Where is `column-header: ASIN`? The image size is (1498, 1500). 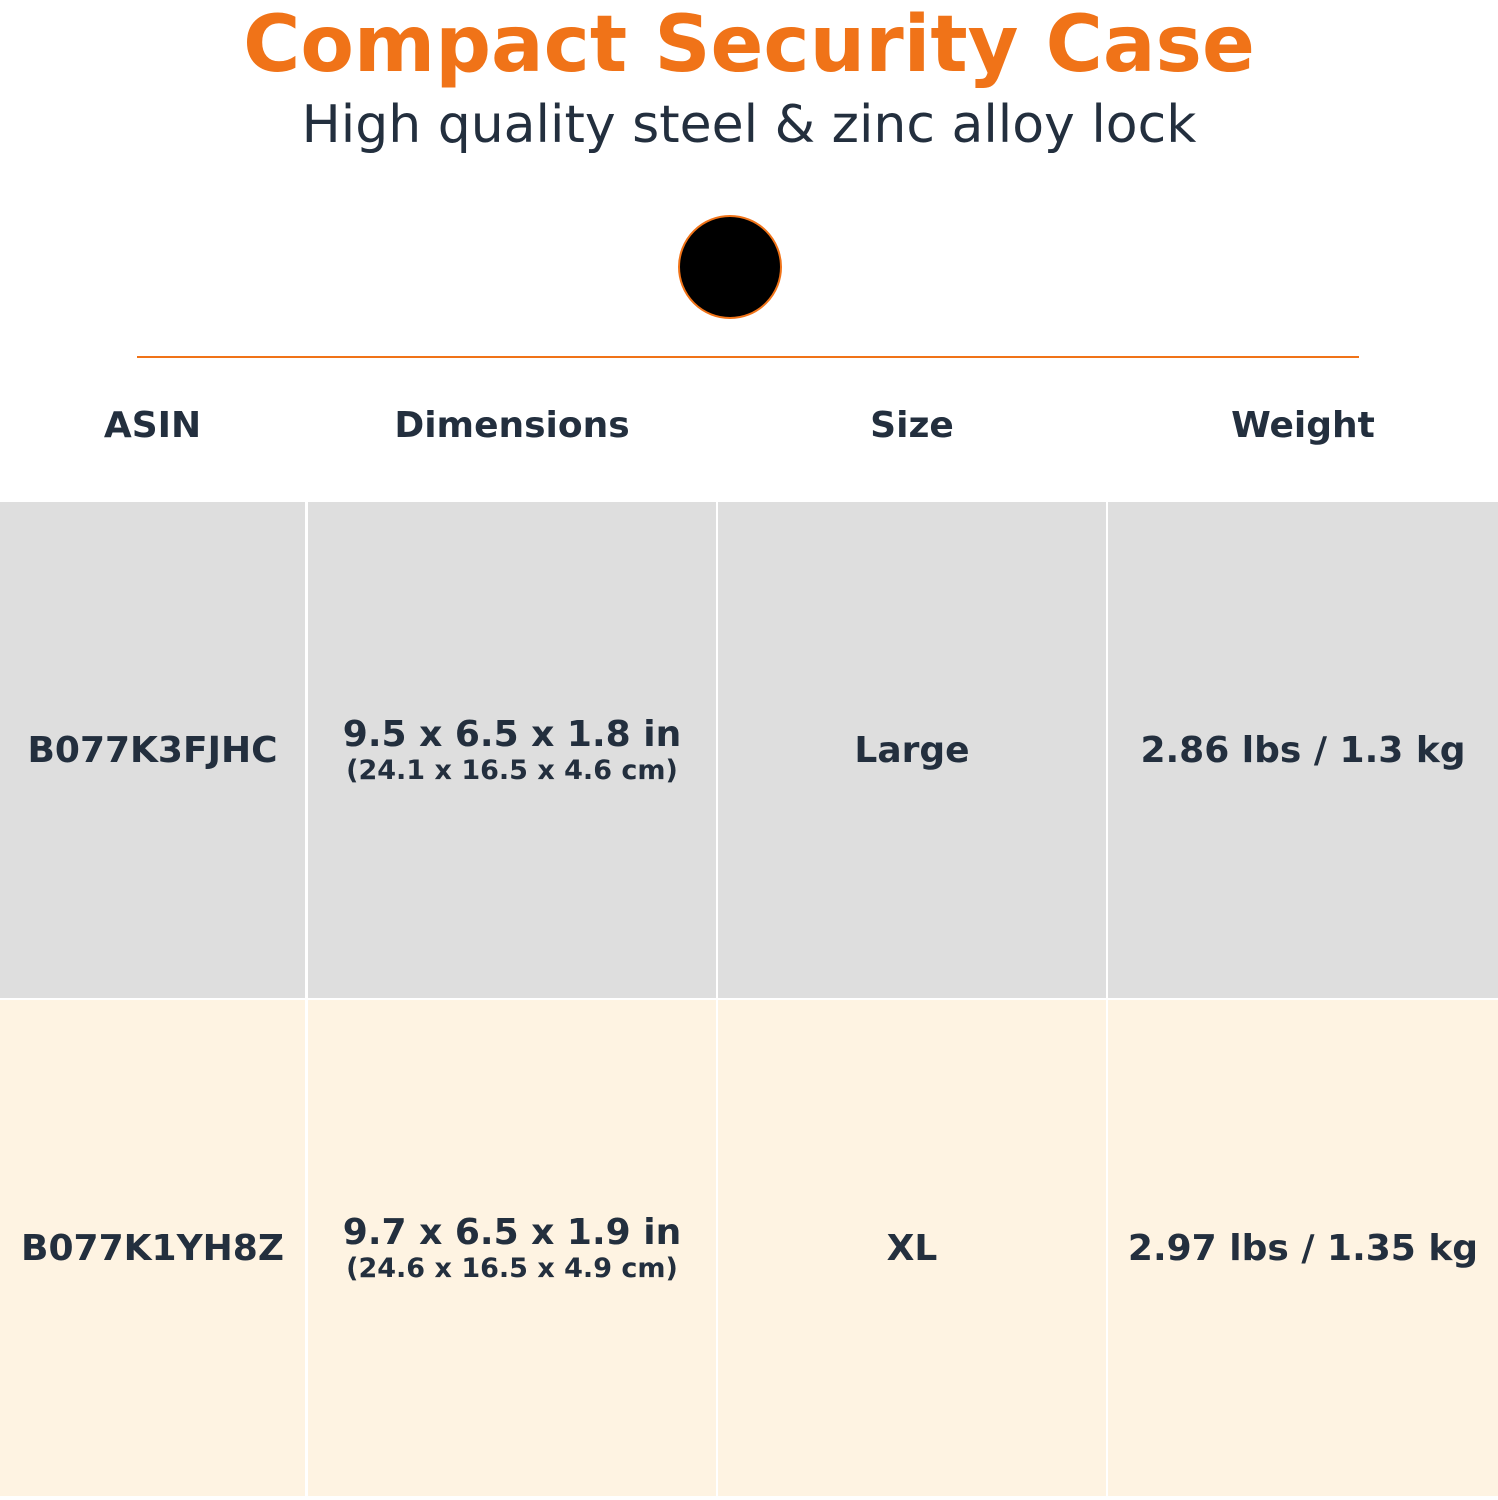
column-header: ASIN is located at coordinates (152, 425).